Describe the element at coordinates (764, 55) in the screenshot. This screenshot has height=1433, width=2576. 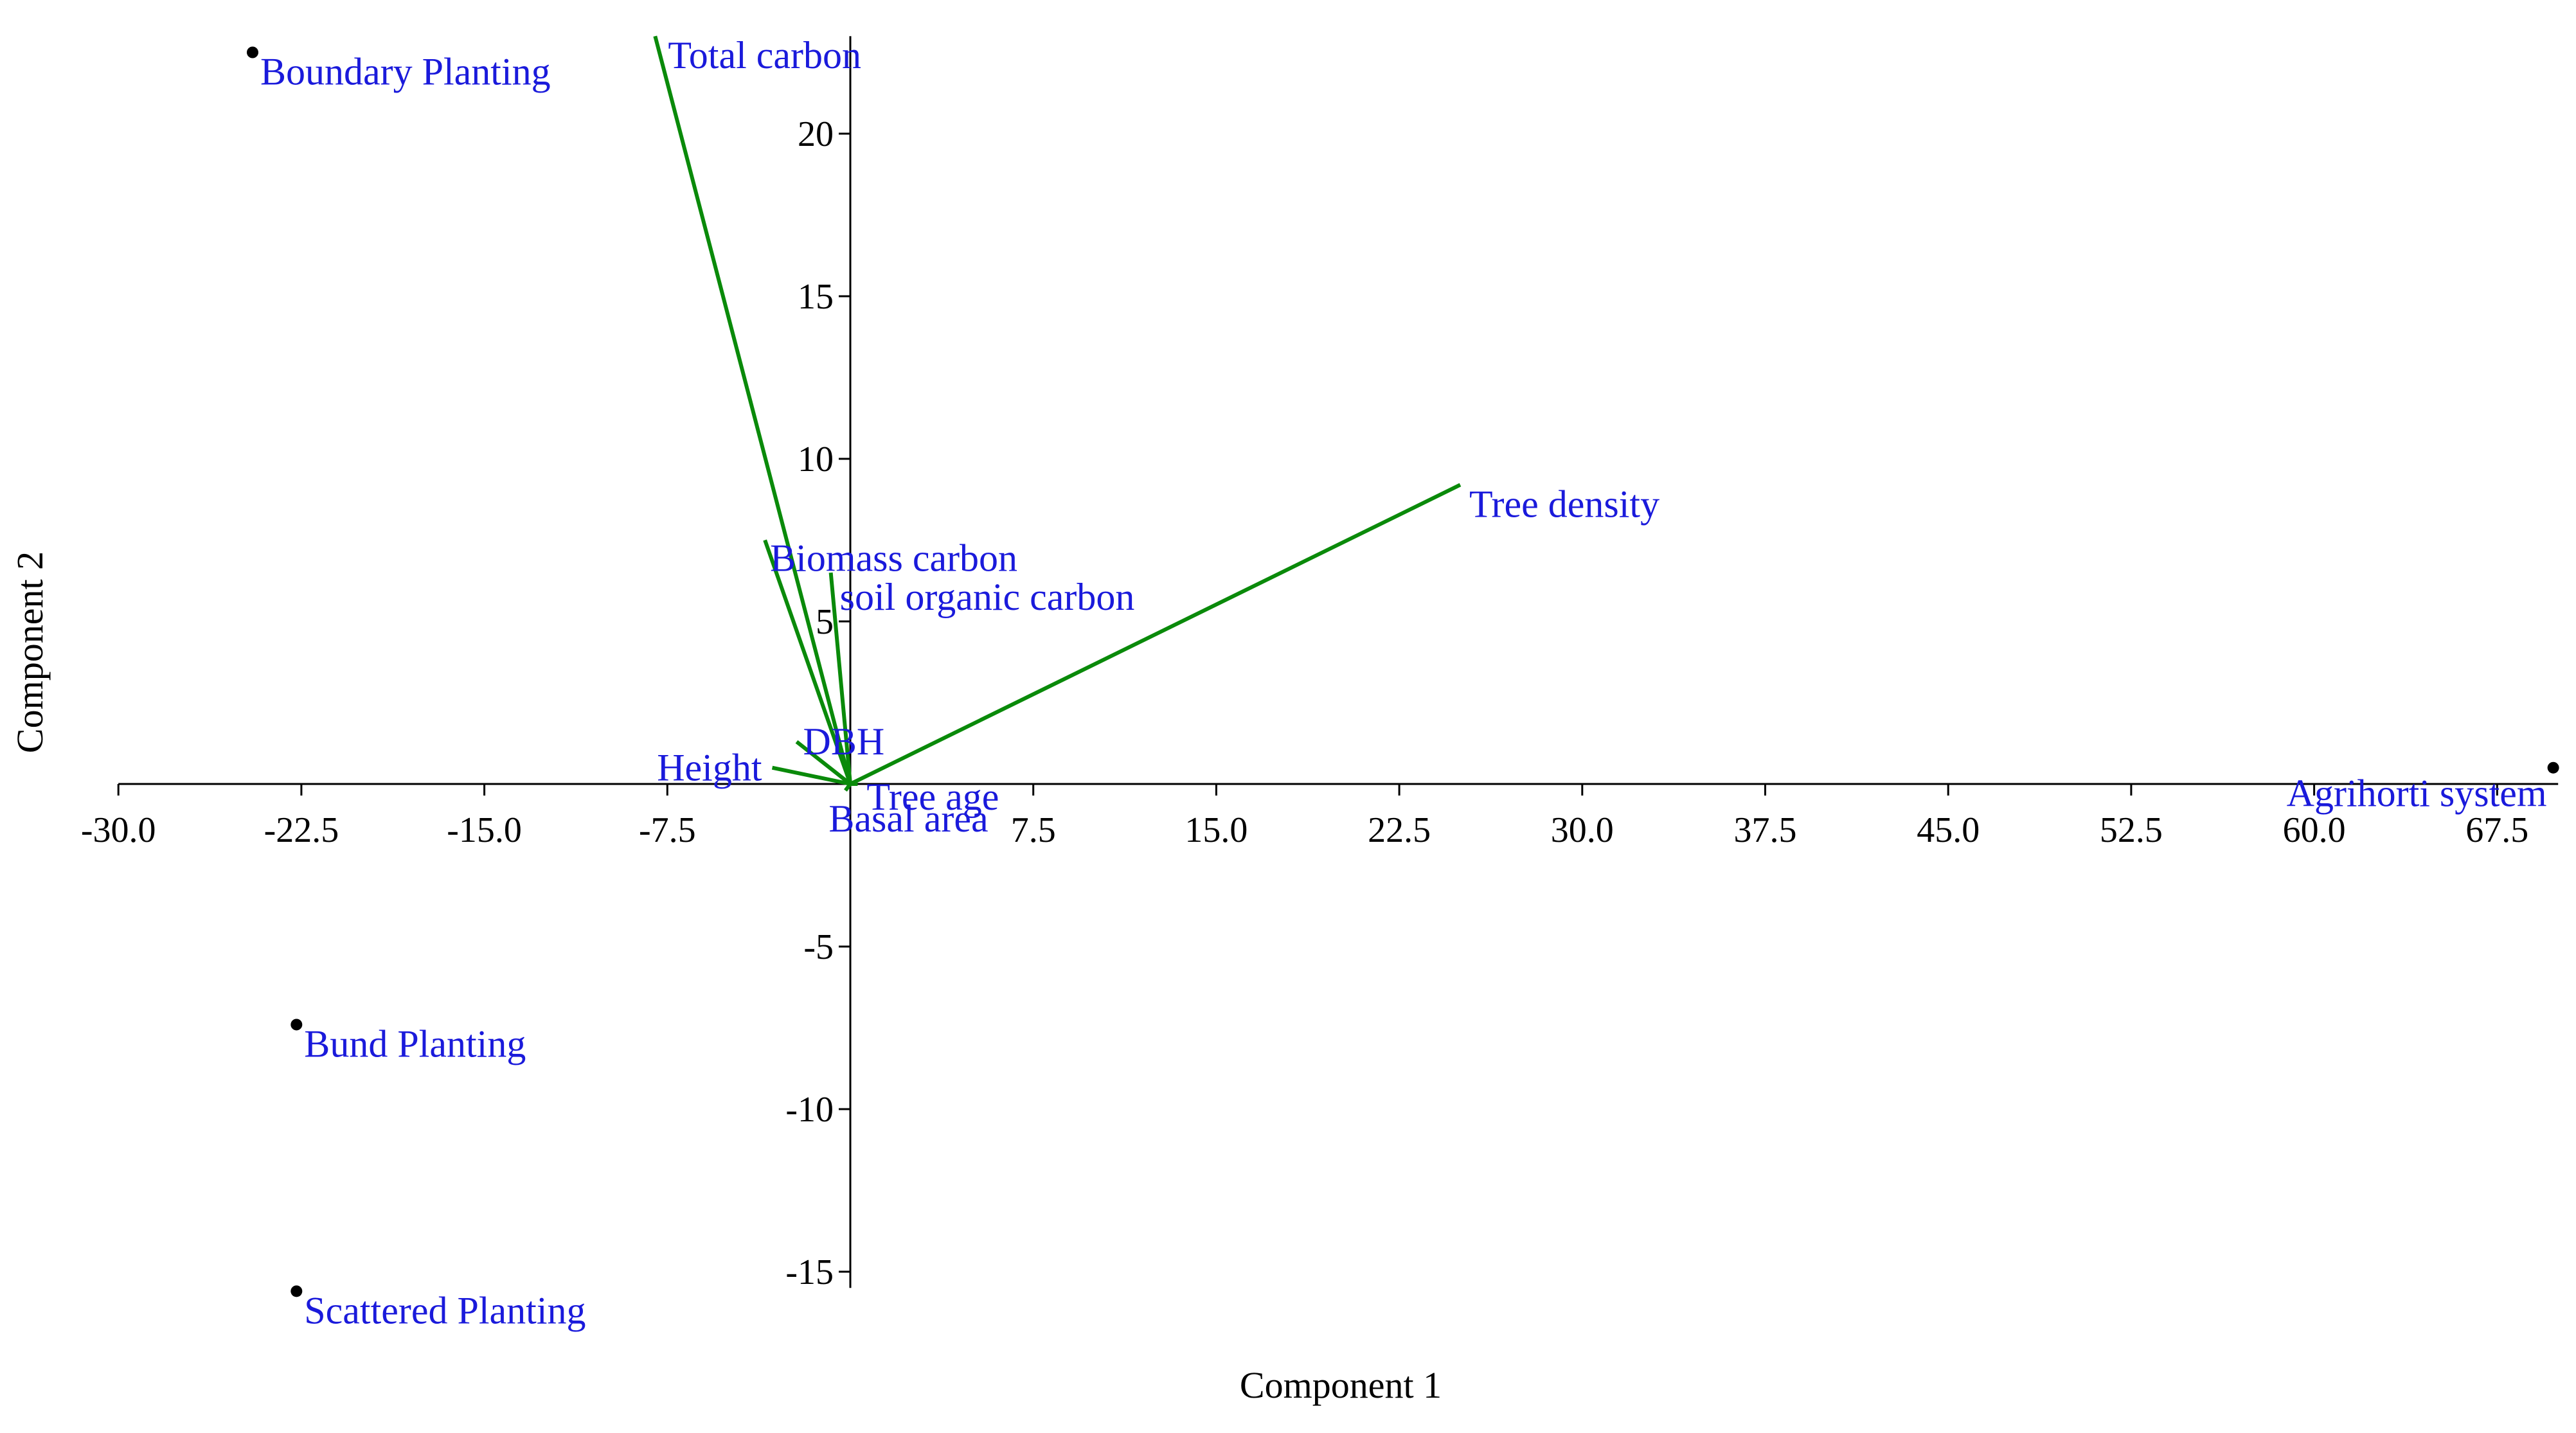
I see `vector-label: Total carbon` at that location.